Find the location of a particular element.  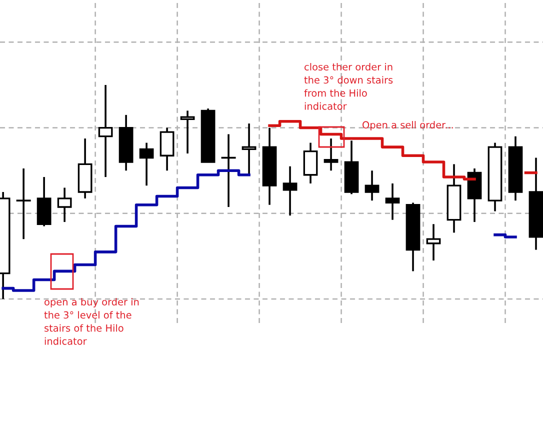

annotation: open a buy order in the 3° level of the stairs of the Hilo indicator is located at coordinates (91, 321).